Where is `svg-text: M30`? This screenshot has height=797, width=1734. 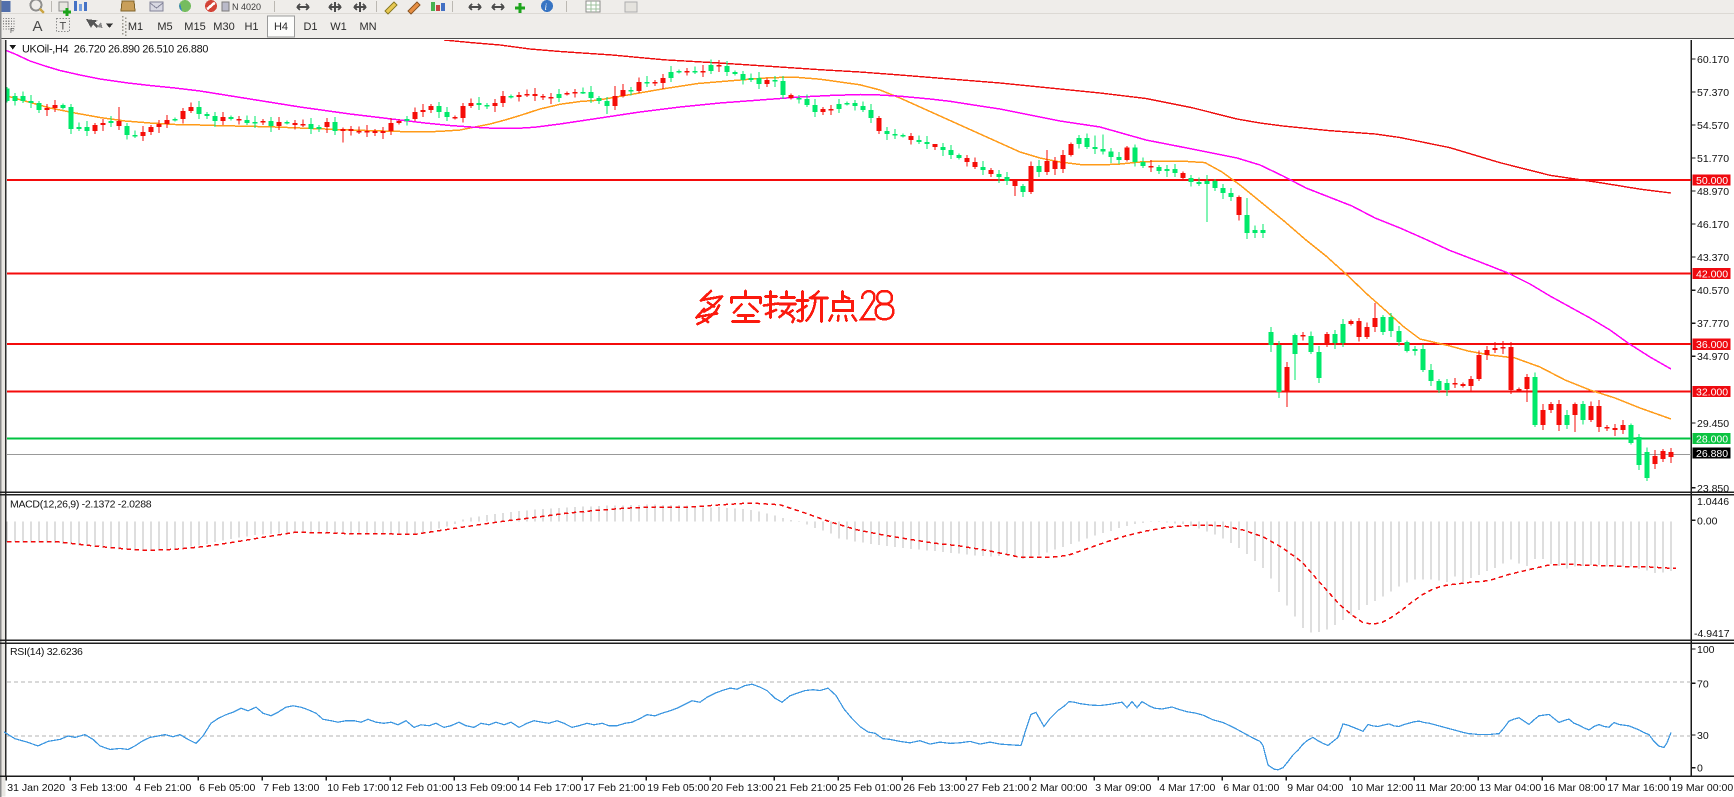
svg-text: M30 is located at coordinates (223, 27).